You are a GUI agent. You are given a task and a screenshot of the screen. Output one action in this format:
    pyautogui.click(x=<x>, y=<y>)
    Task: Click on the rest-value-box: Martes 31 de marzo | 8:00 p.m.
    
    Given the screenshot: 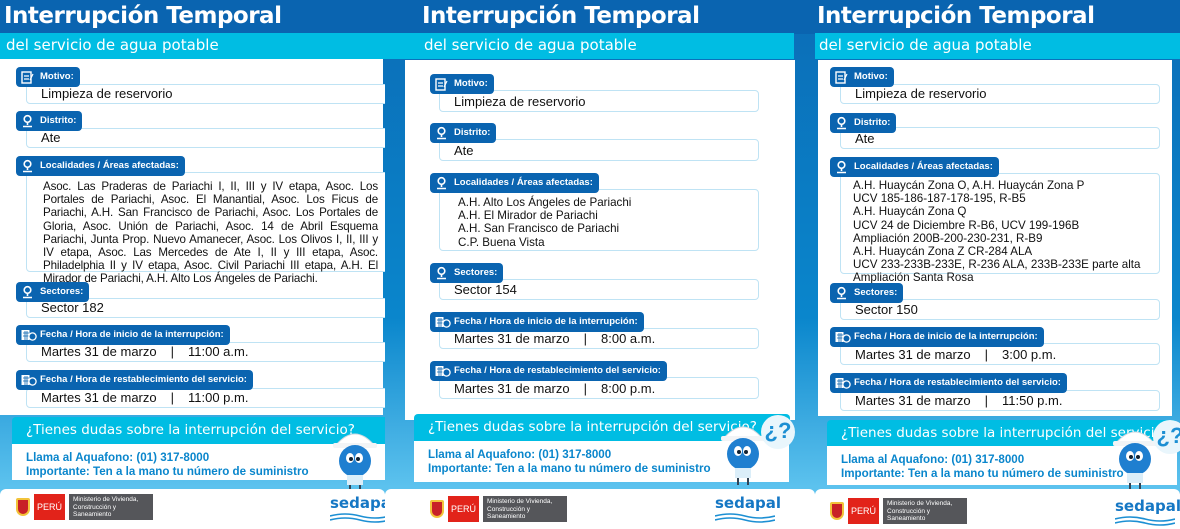 What is the action you would take?
    pyautogui.click(x=599, y=388)
    